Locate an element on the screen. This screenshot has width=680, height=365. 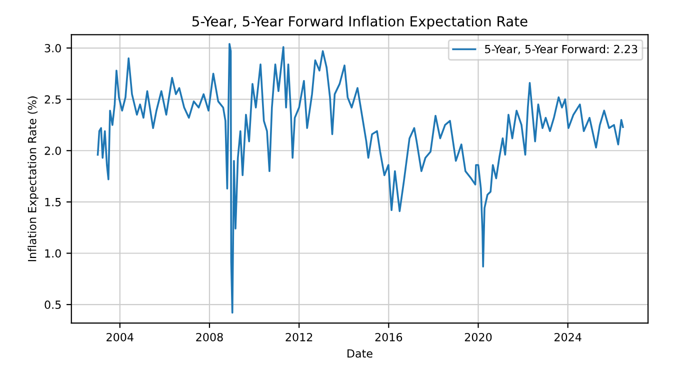
chart-title: 5-Year, 5-Year Forward Inflation Expectation Rate is located at coordinates (360, 23).